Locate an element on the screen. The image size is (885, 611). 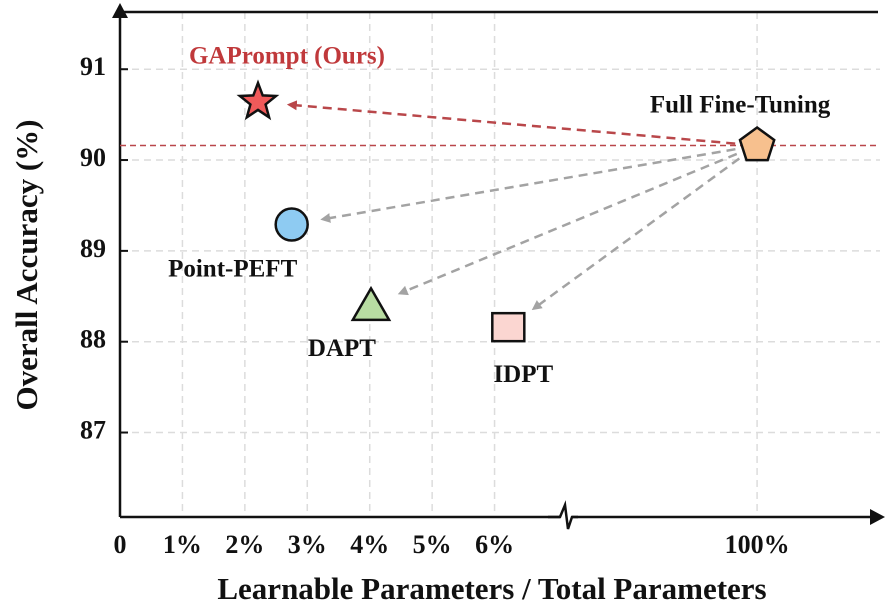
y-tick-label: 88 is located at coordinates (93, 339).